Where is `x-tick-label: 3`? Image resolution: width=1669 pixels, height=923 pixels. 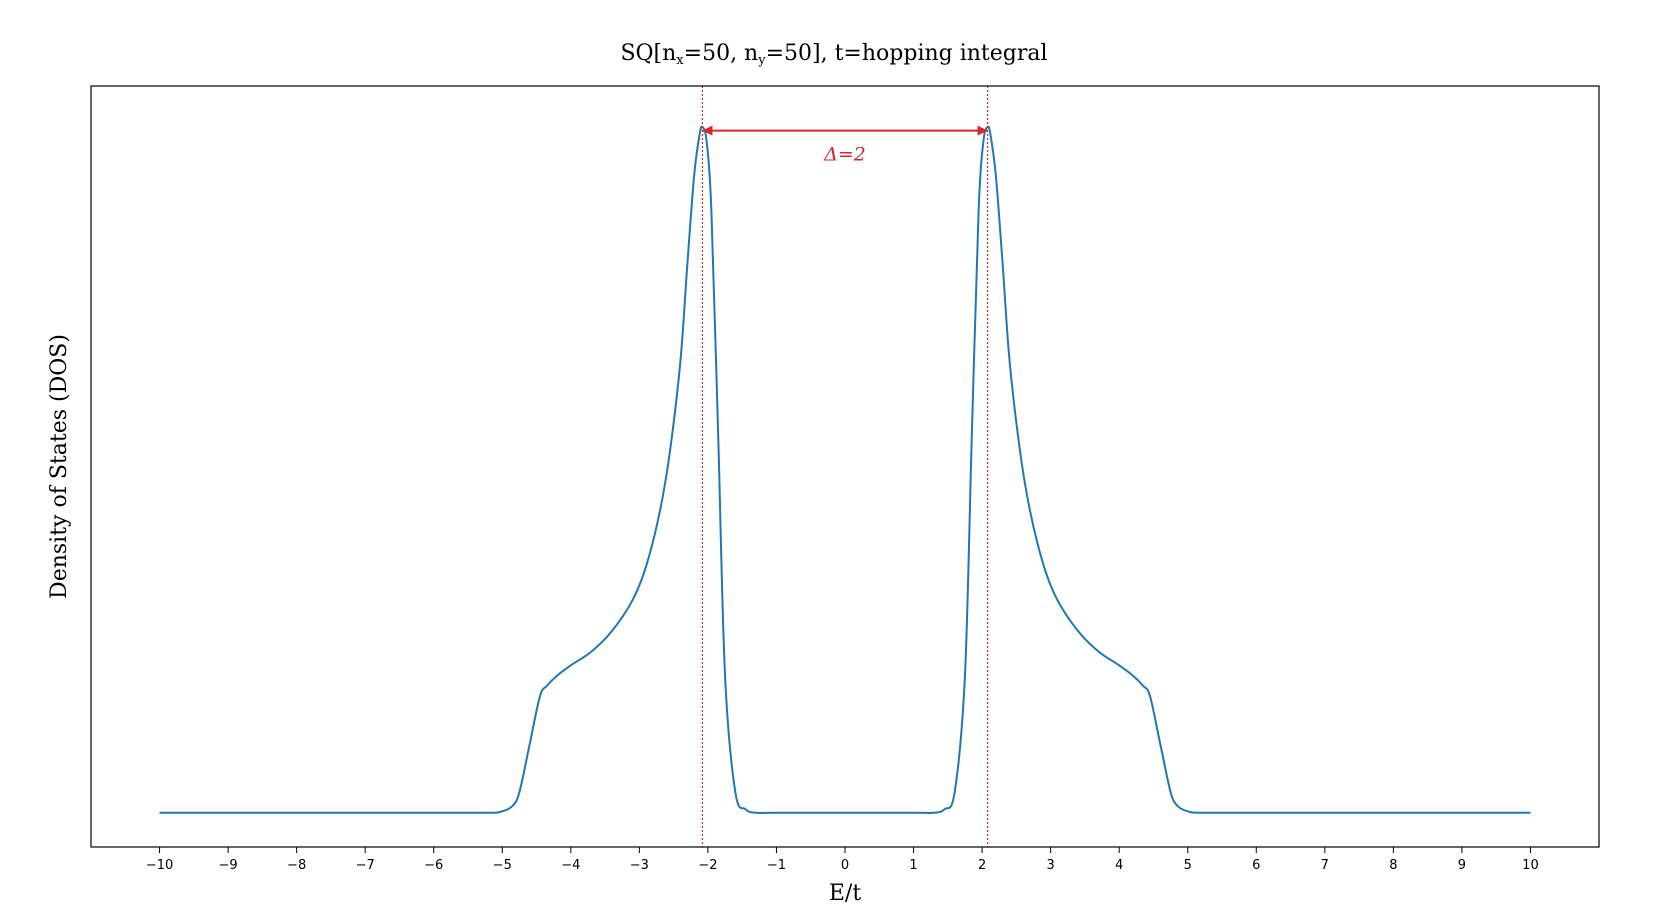 x-tick-label: 3 is located at coordinates (1050, 865).